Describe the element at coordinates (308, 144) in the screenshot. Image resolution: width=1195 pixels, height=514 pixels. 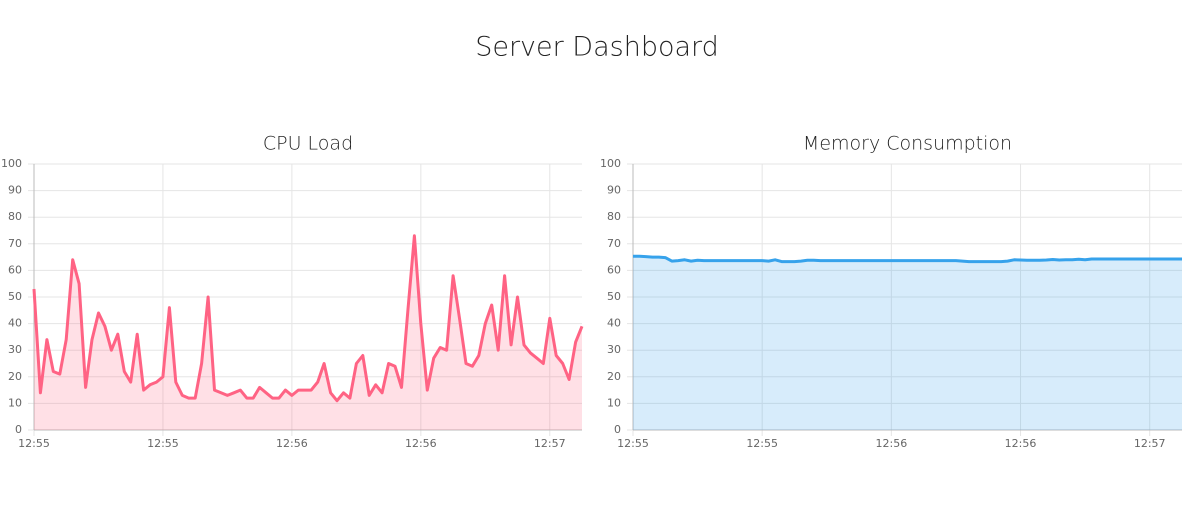
I see `chart-title: CPU Load` at that location.